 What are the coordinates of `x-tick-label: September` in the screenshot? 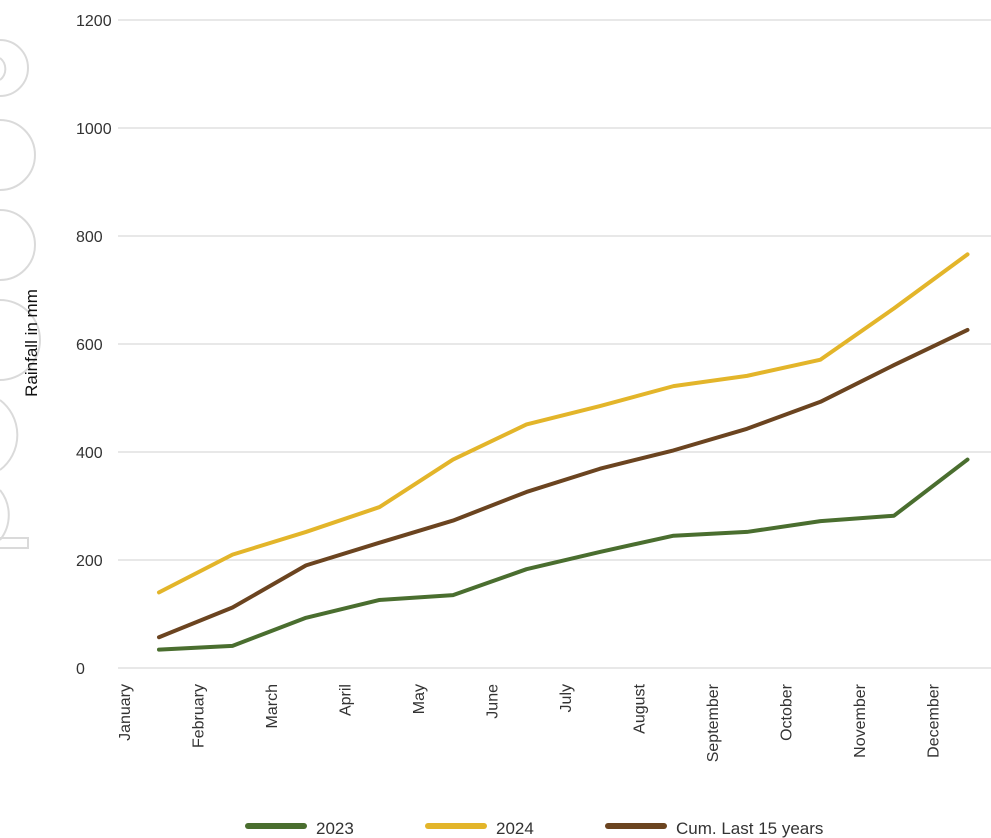 It's located at (713, 722).